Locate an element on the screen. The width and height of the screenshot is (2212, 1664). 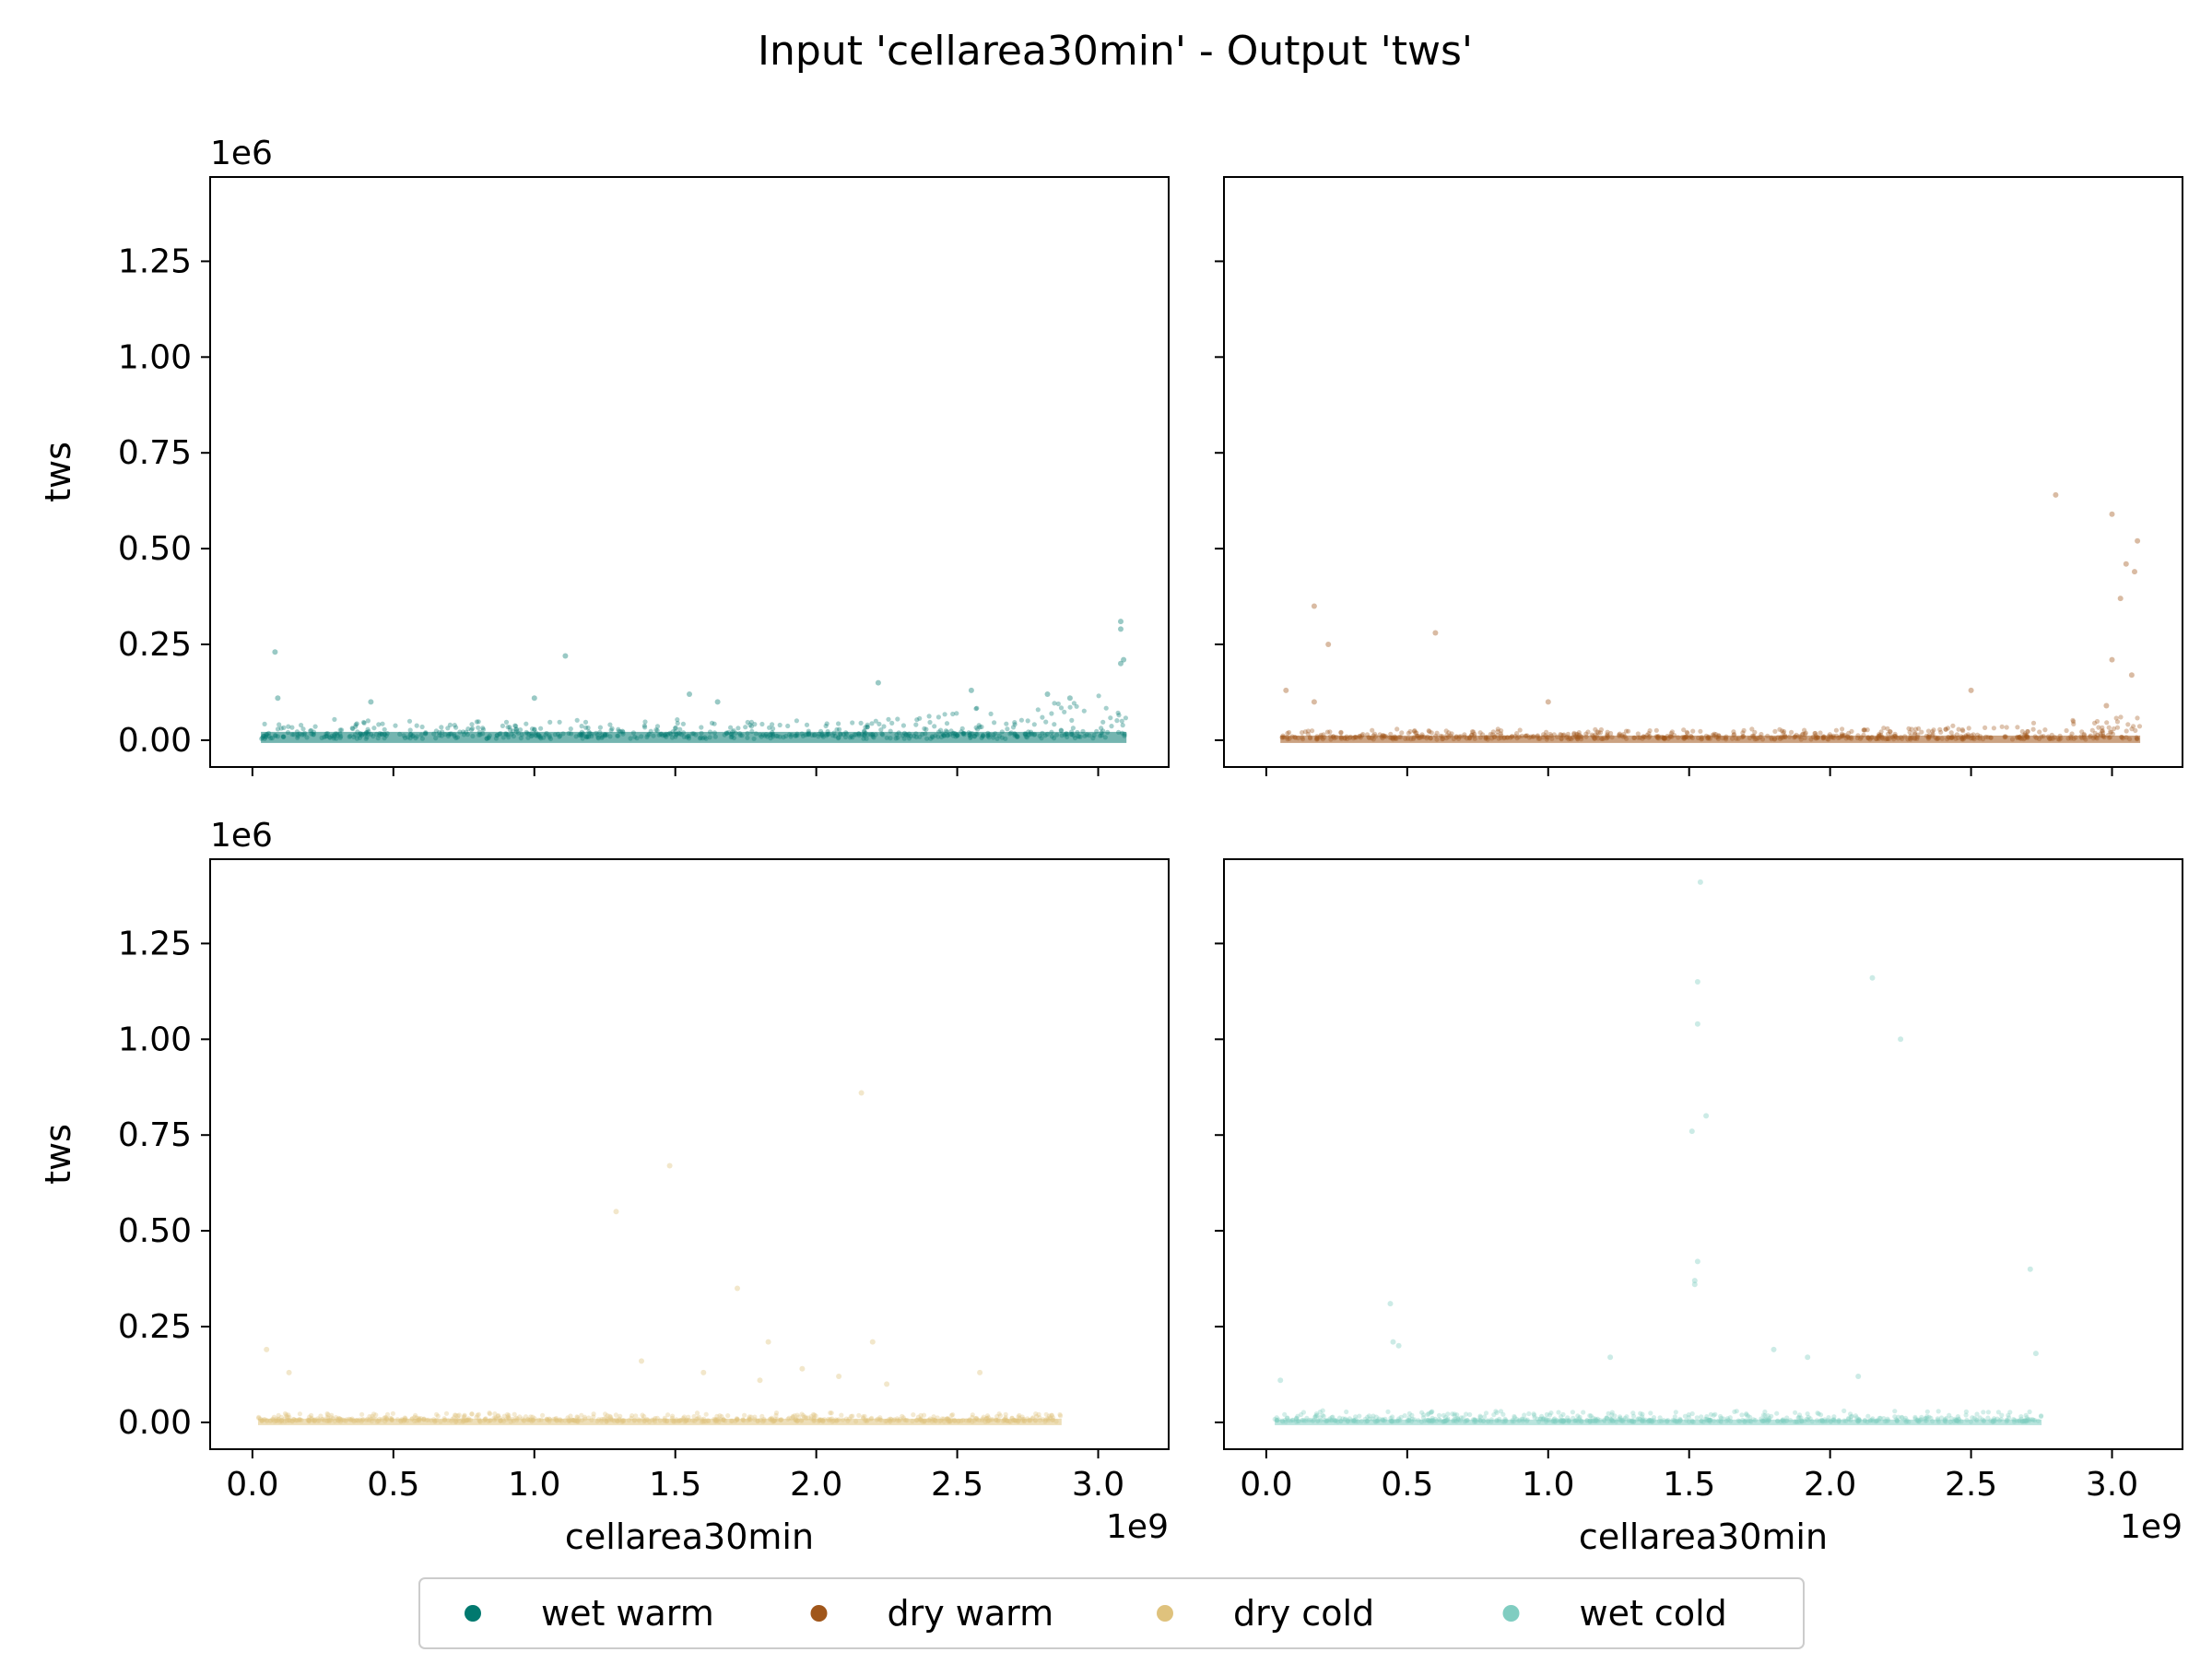
x-tick-label: 1.0 is located at coordinates (534, 1485).